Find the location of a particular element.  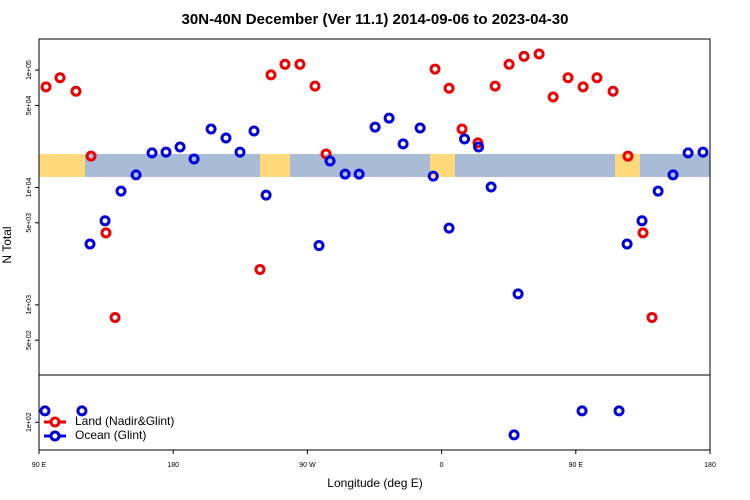

y-tick-label: 1e+03 is located at coordinates (29, 305).